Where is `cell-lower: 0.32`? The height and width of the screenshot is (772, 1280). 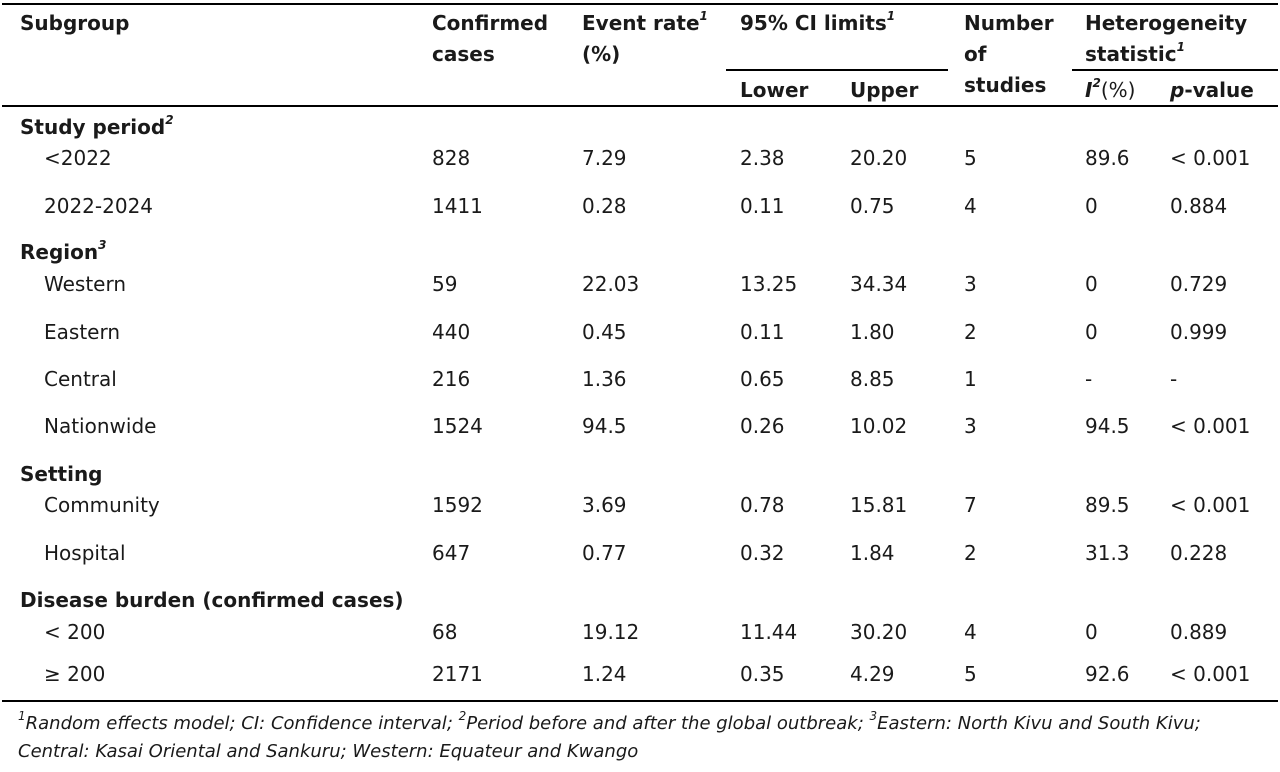
cell-lower: 0.32 is located at coordinates (762, 553).